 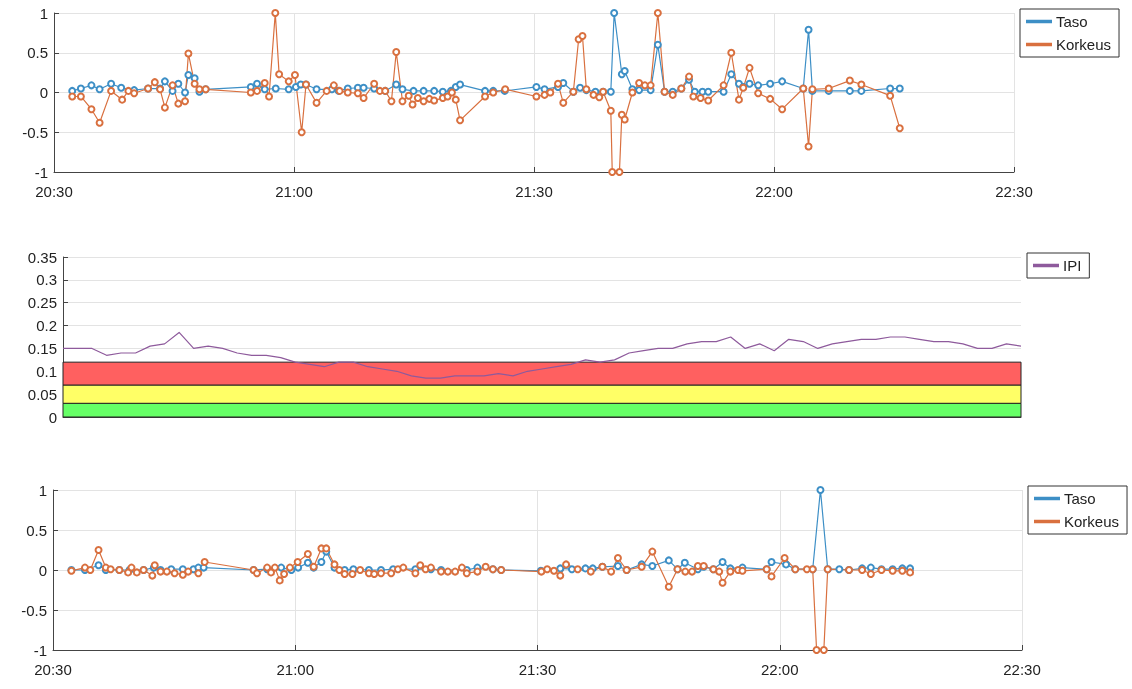 I want to click on y-tick-label: 0.2, so click(x=46, y=326).